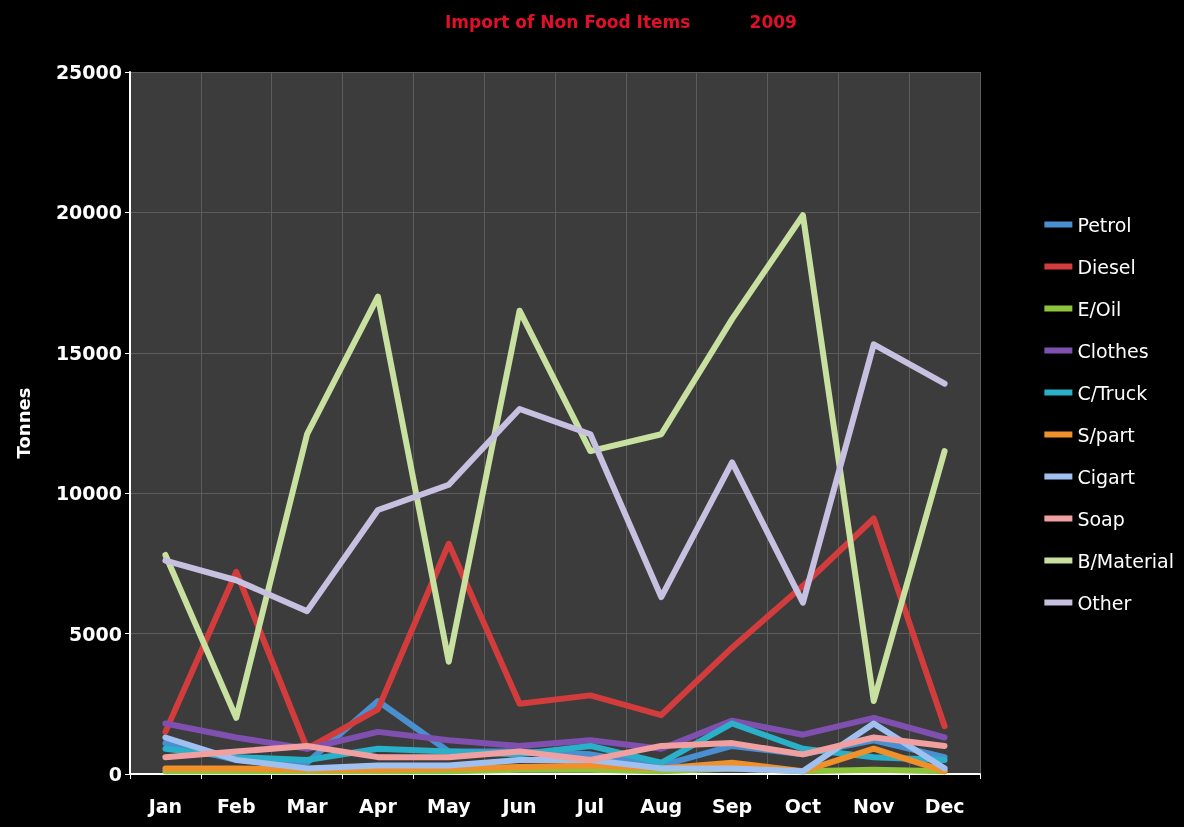 Image resolution: width=1184 pixels, height=827 pixels. What do you see at coordinates (23, 423) in the screenshot?
I see `y-axis-title: Tonnes` at bounding box center [23, 423].